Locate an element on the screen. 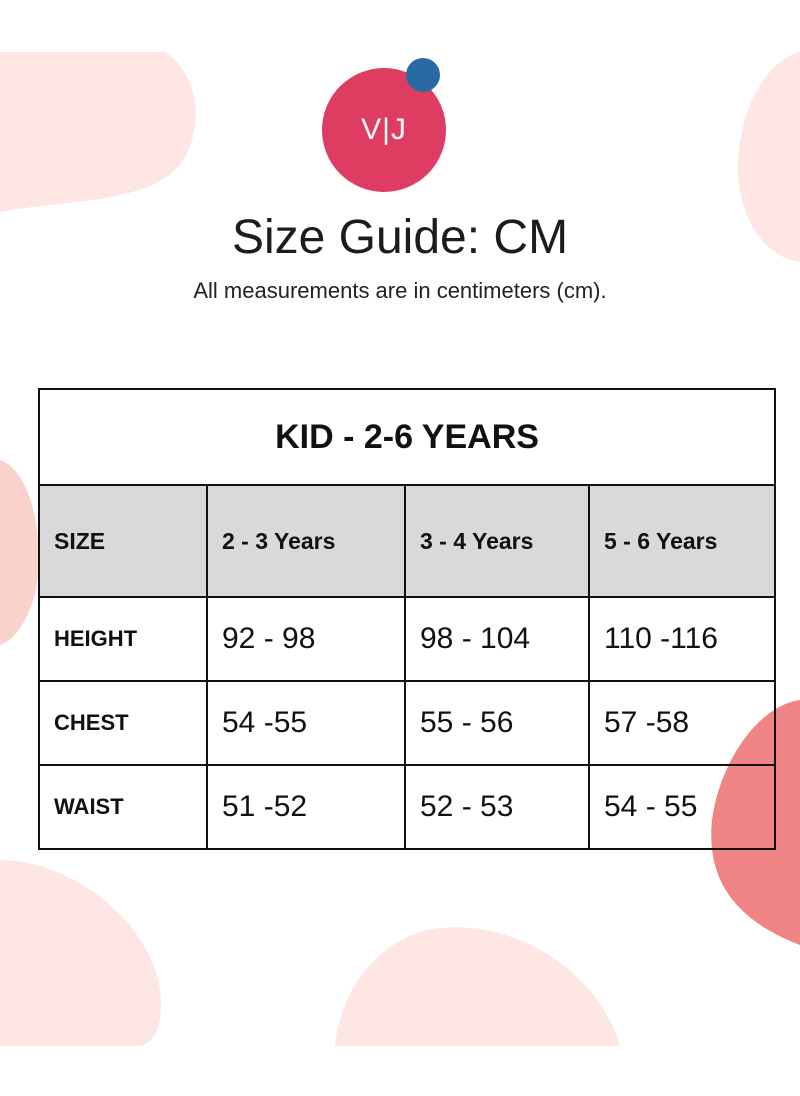 The height and width of the screenshot is (1096, 800). table-cell: 110 -116 is located at coordinates (682, 639).